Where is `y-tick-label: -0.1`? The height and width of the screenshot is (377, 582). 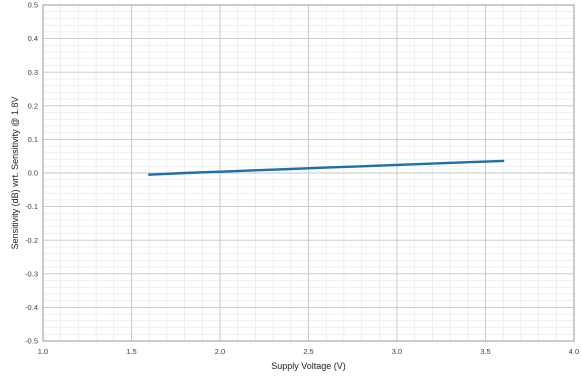 y-tick-label: -0.1 is located at coordinates (31, 206).